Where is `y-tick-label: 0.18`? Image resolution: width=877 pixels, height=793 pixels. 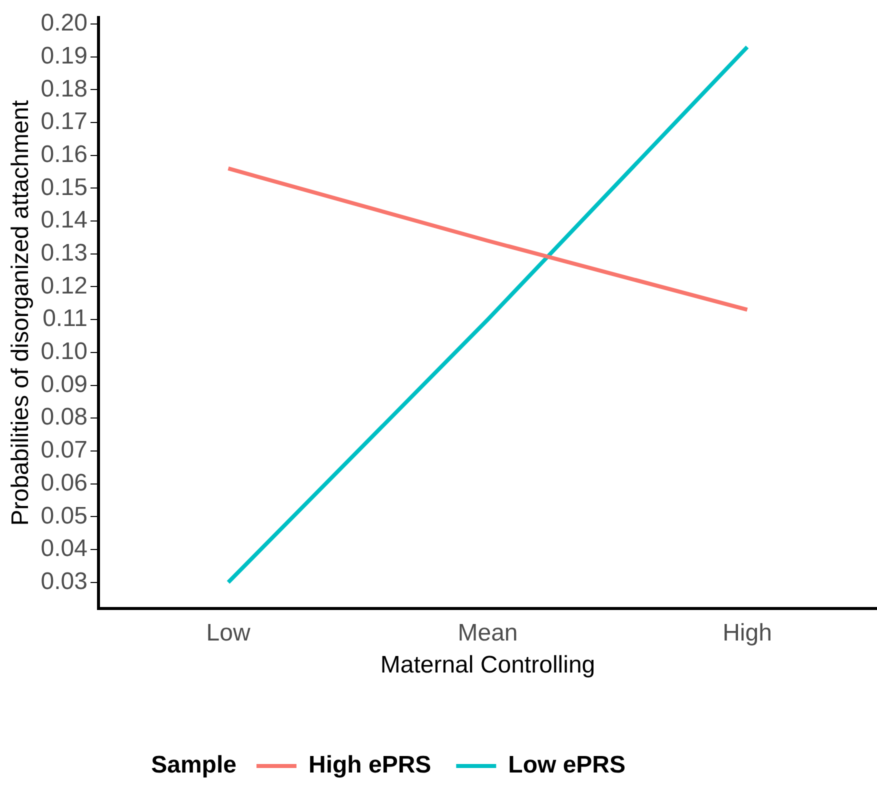 y-tick-label: 0.18 is located at coordinates (64, 88).